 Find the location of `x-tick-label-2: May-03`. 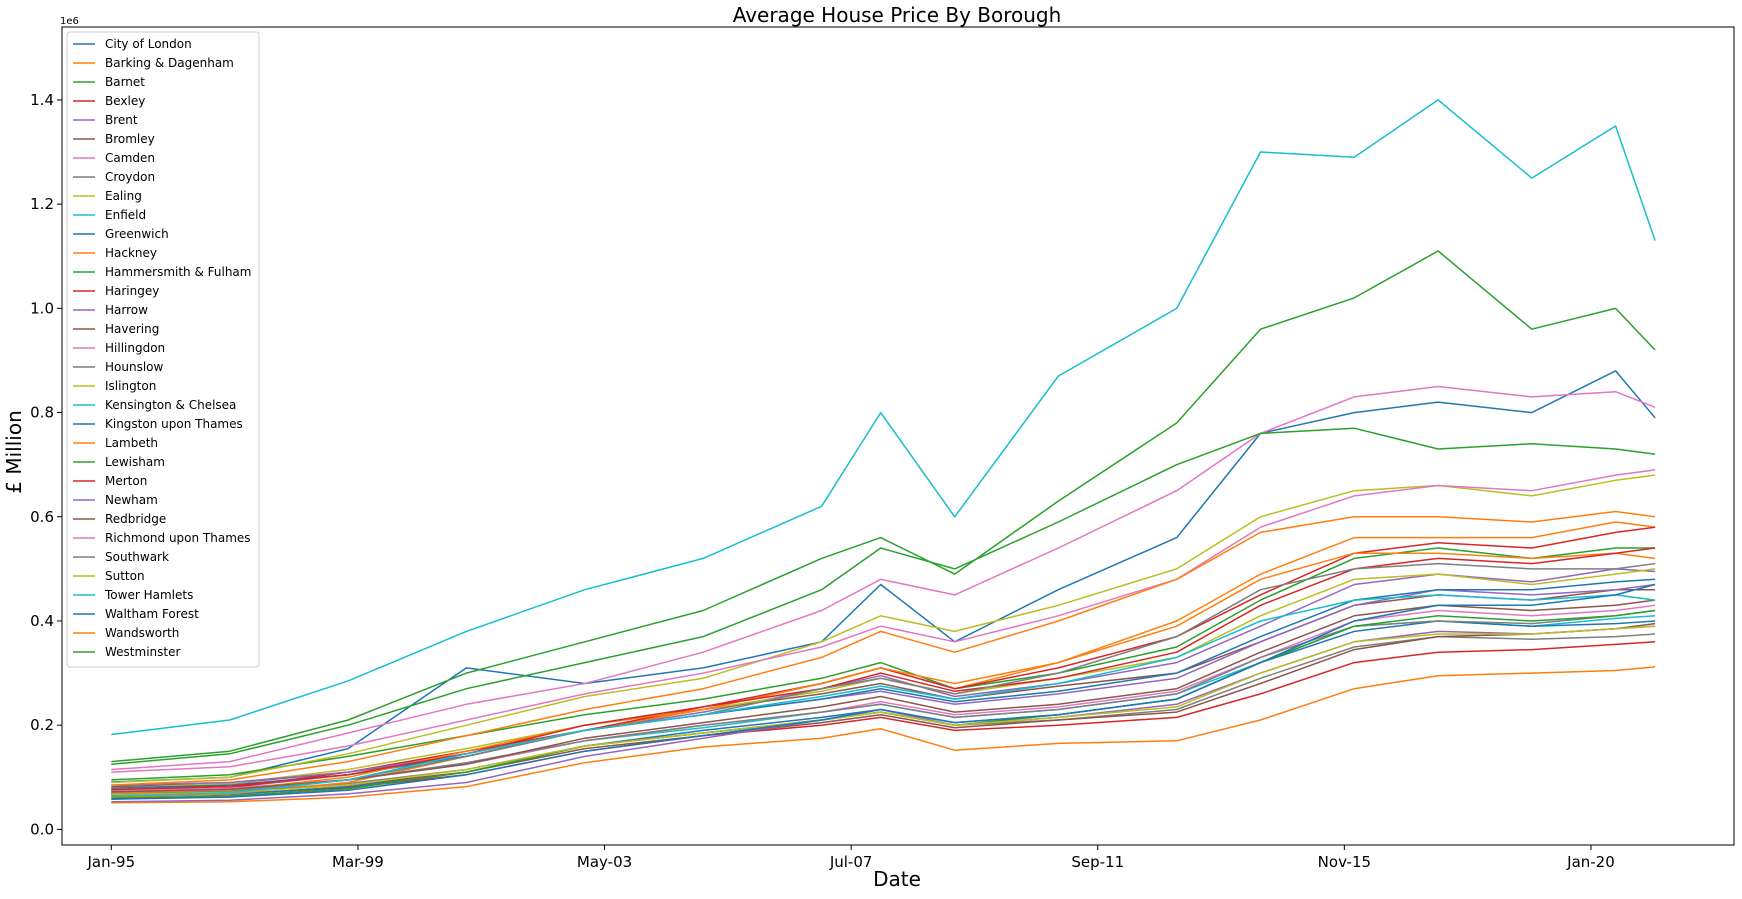

x-tick-label-2: May-03 is located at coordinates (604, 862).